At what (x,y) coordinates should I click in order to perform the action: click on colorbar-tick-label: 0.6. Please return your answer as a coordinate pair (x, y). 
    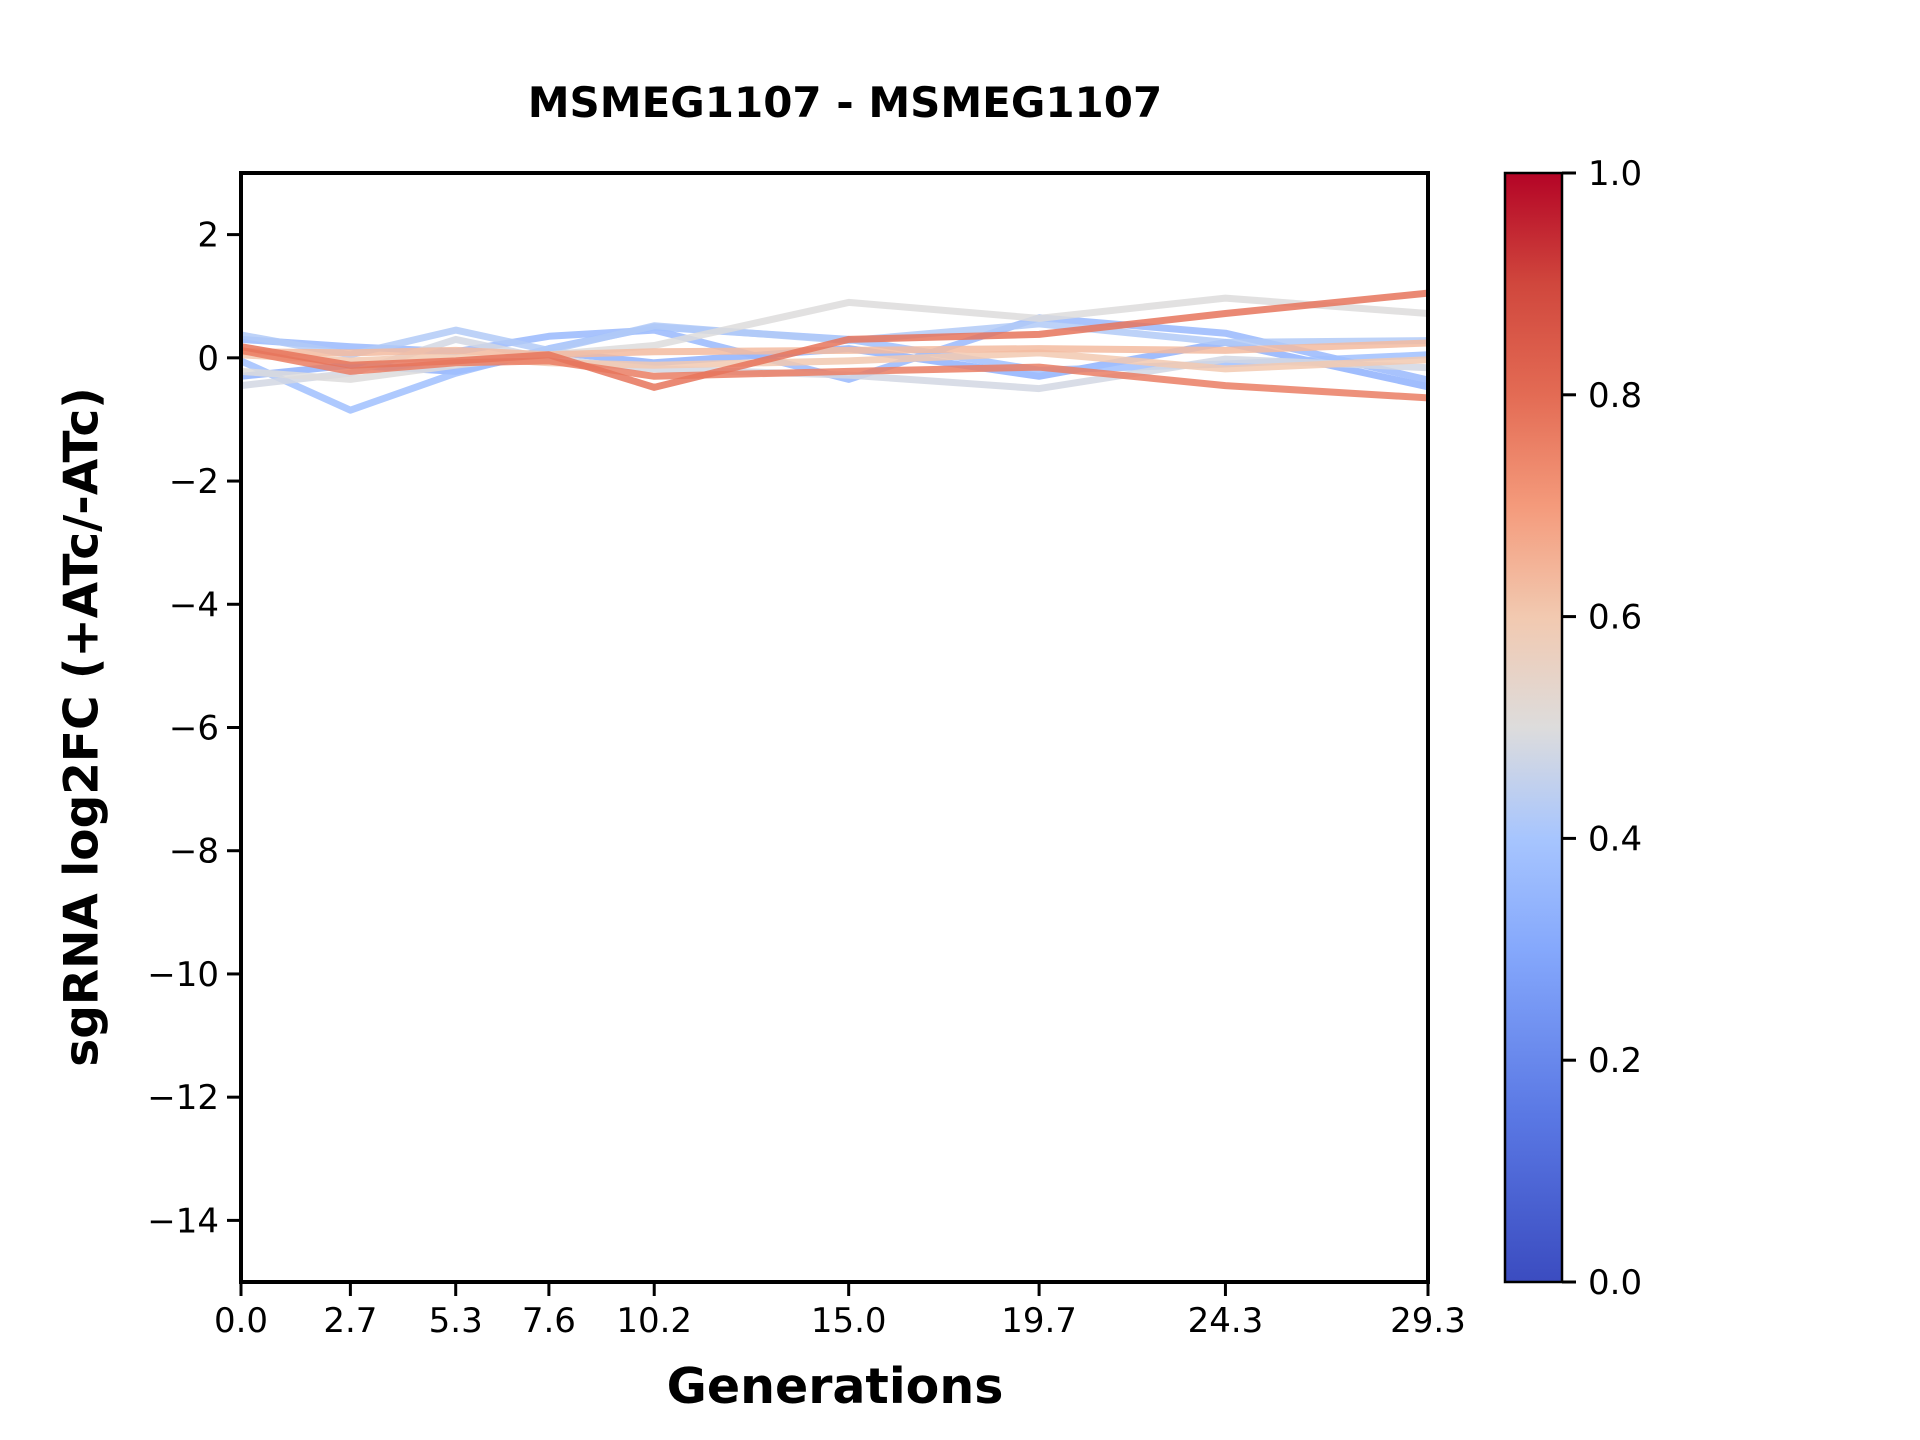
    Looking at the image, I should click on (1615, 618).